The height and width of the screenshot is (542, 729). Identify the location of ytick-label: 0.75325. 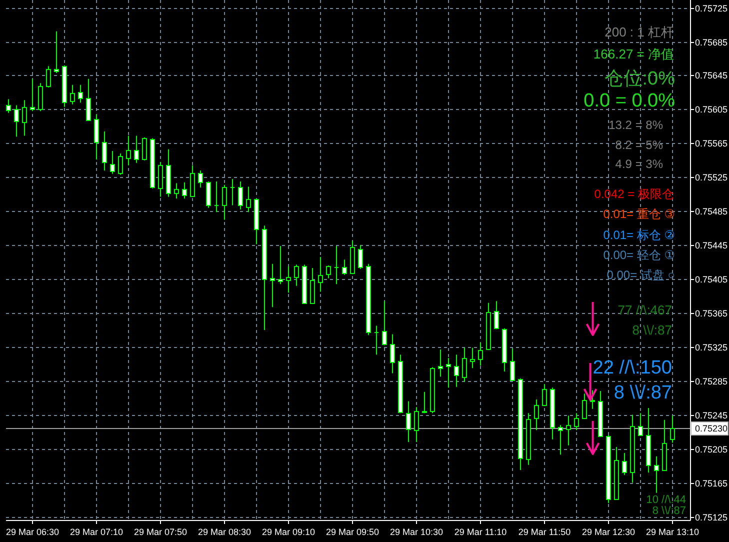
(711, 347).